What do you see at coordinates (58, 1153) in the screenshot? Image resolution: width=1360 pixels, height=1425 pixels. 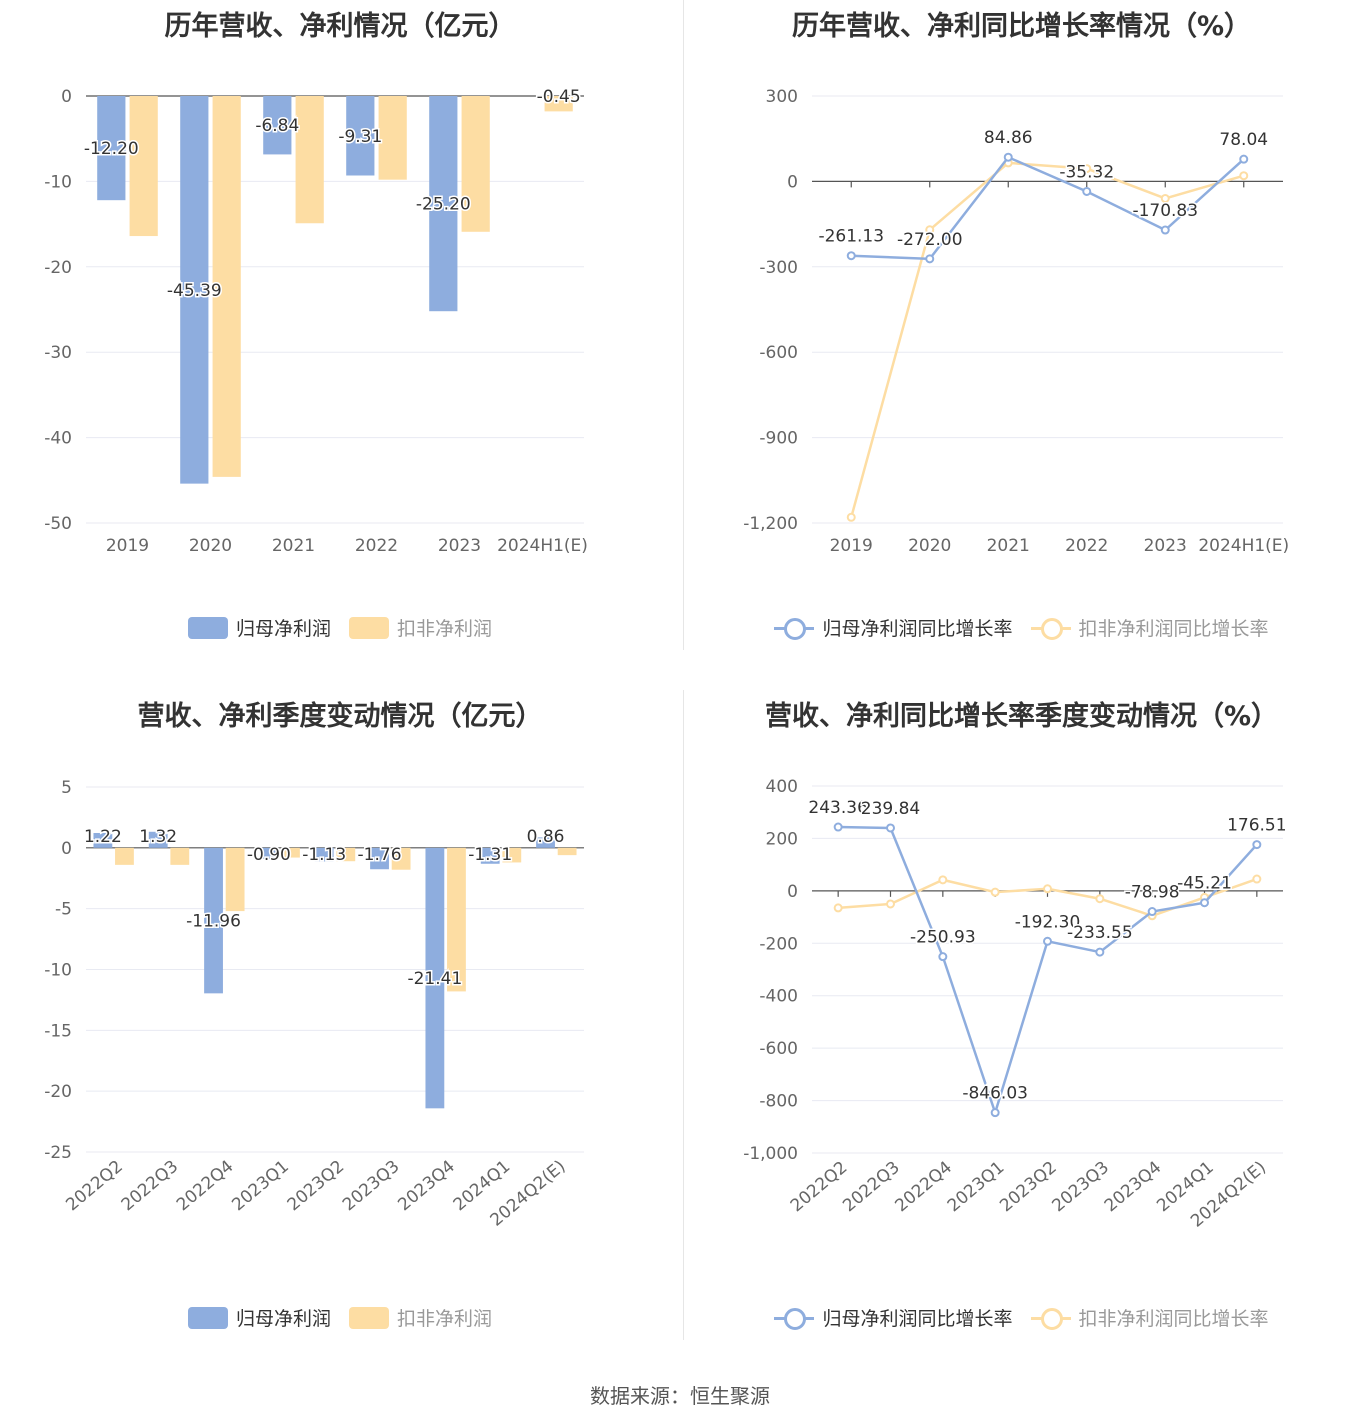 I see `y-tick-label: -25` at bounding box center [58, 1153].